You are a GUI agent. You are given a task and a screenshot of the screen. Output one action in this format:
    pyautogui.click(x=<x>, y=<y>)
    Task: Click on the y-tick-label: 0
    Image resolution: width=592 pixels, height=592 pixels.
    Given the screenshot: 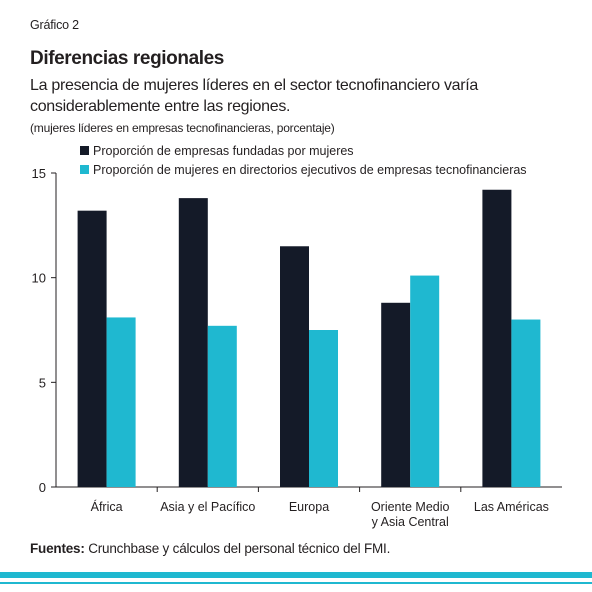 What is the action you would take?
    pyautogui.click(x=42, y=487)
    